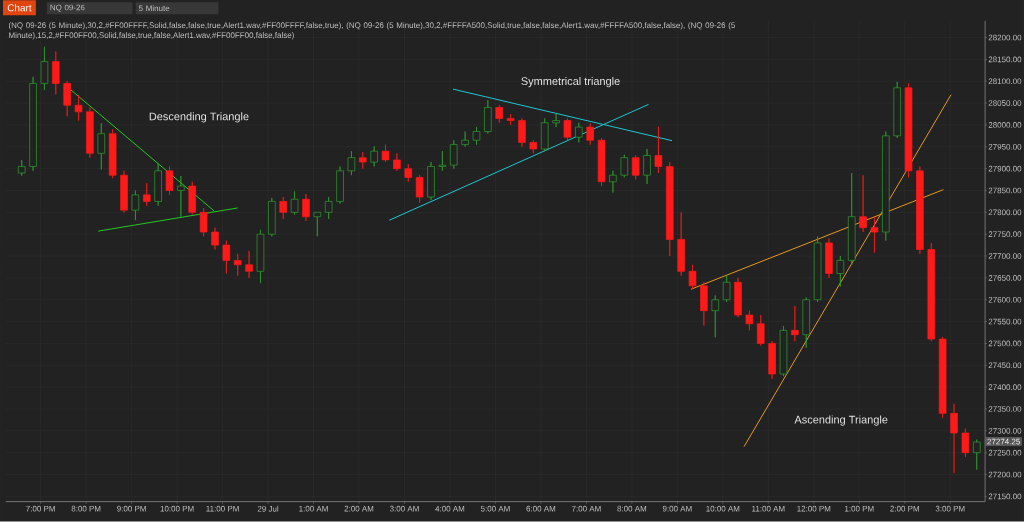 Image resolution: width=1024 pixels, height=522 pixels. What do you see at coordinates (570, 82) in the screenshot?
I see `annotation: Symmetrical triangle` at bounding box center [570, 82].